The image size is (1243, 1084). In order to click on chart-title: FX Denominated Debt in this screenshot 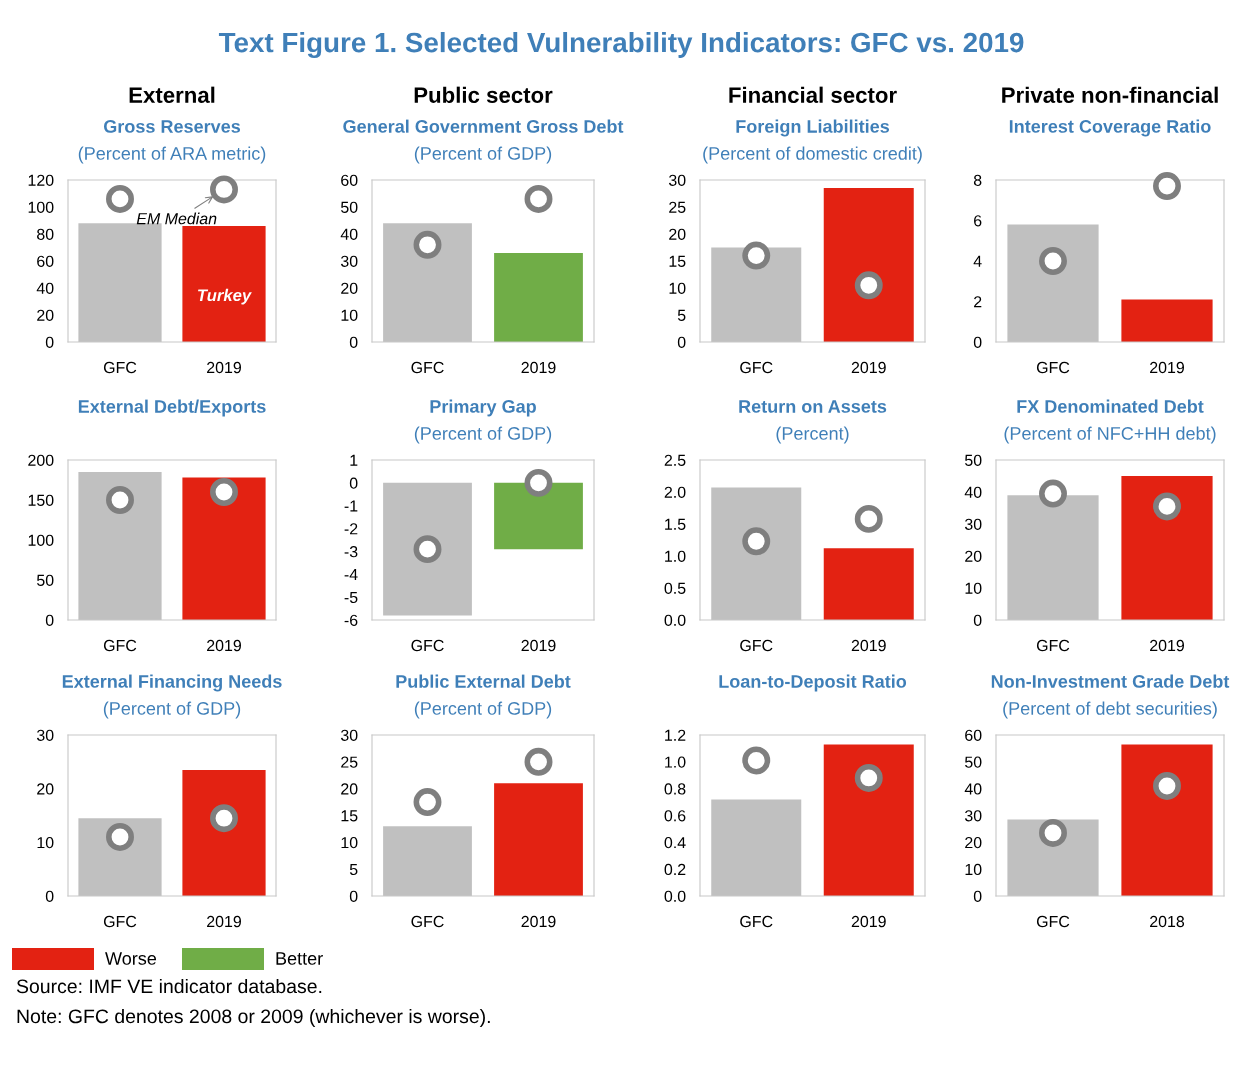, I will do `click(1110, 406)`.